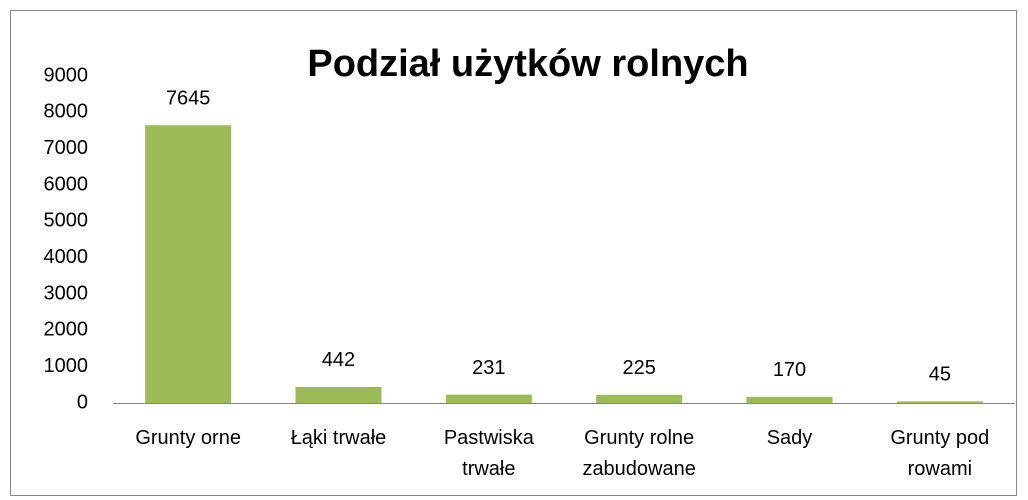  I want to click on y-tick-label: 7000, so click(66, 148).